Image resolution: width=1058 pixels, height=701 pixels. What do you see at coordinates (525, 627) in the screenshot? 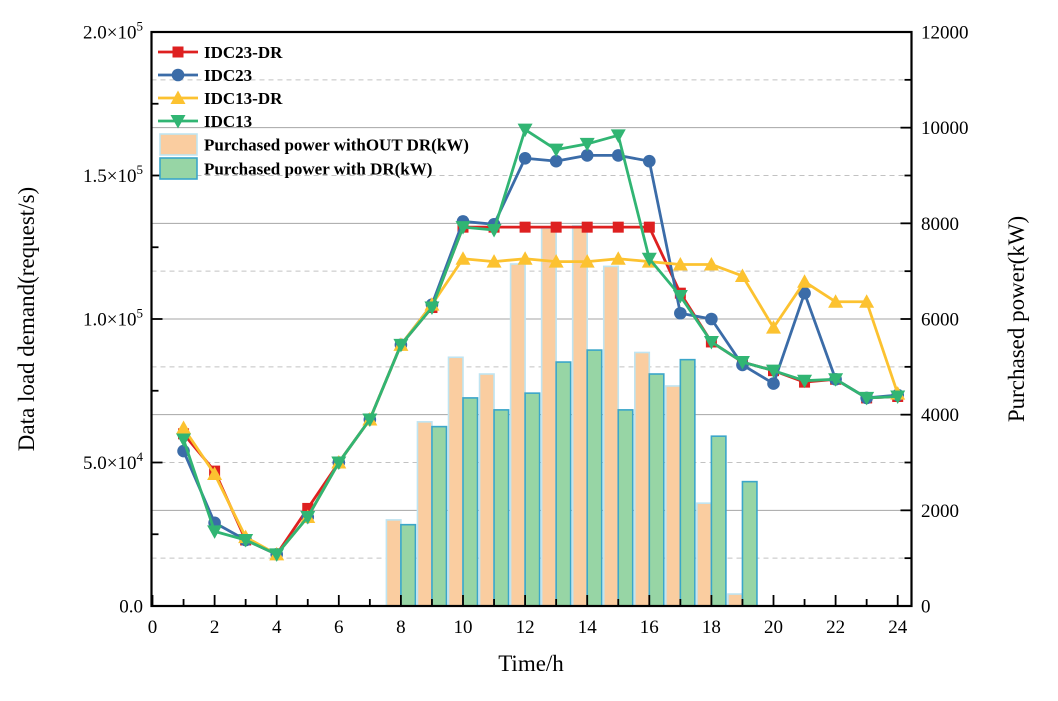
I see `x-tick-label: 12` at bounding box center [525, 627].